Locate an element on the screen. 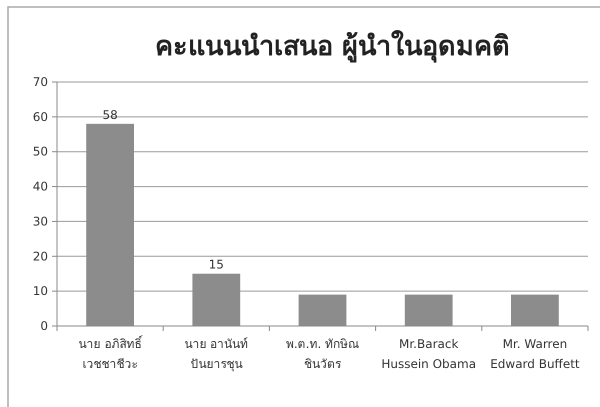  y-tick-label: 60 is located at coordinates (40, 117).